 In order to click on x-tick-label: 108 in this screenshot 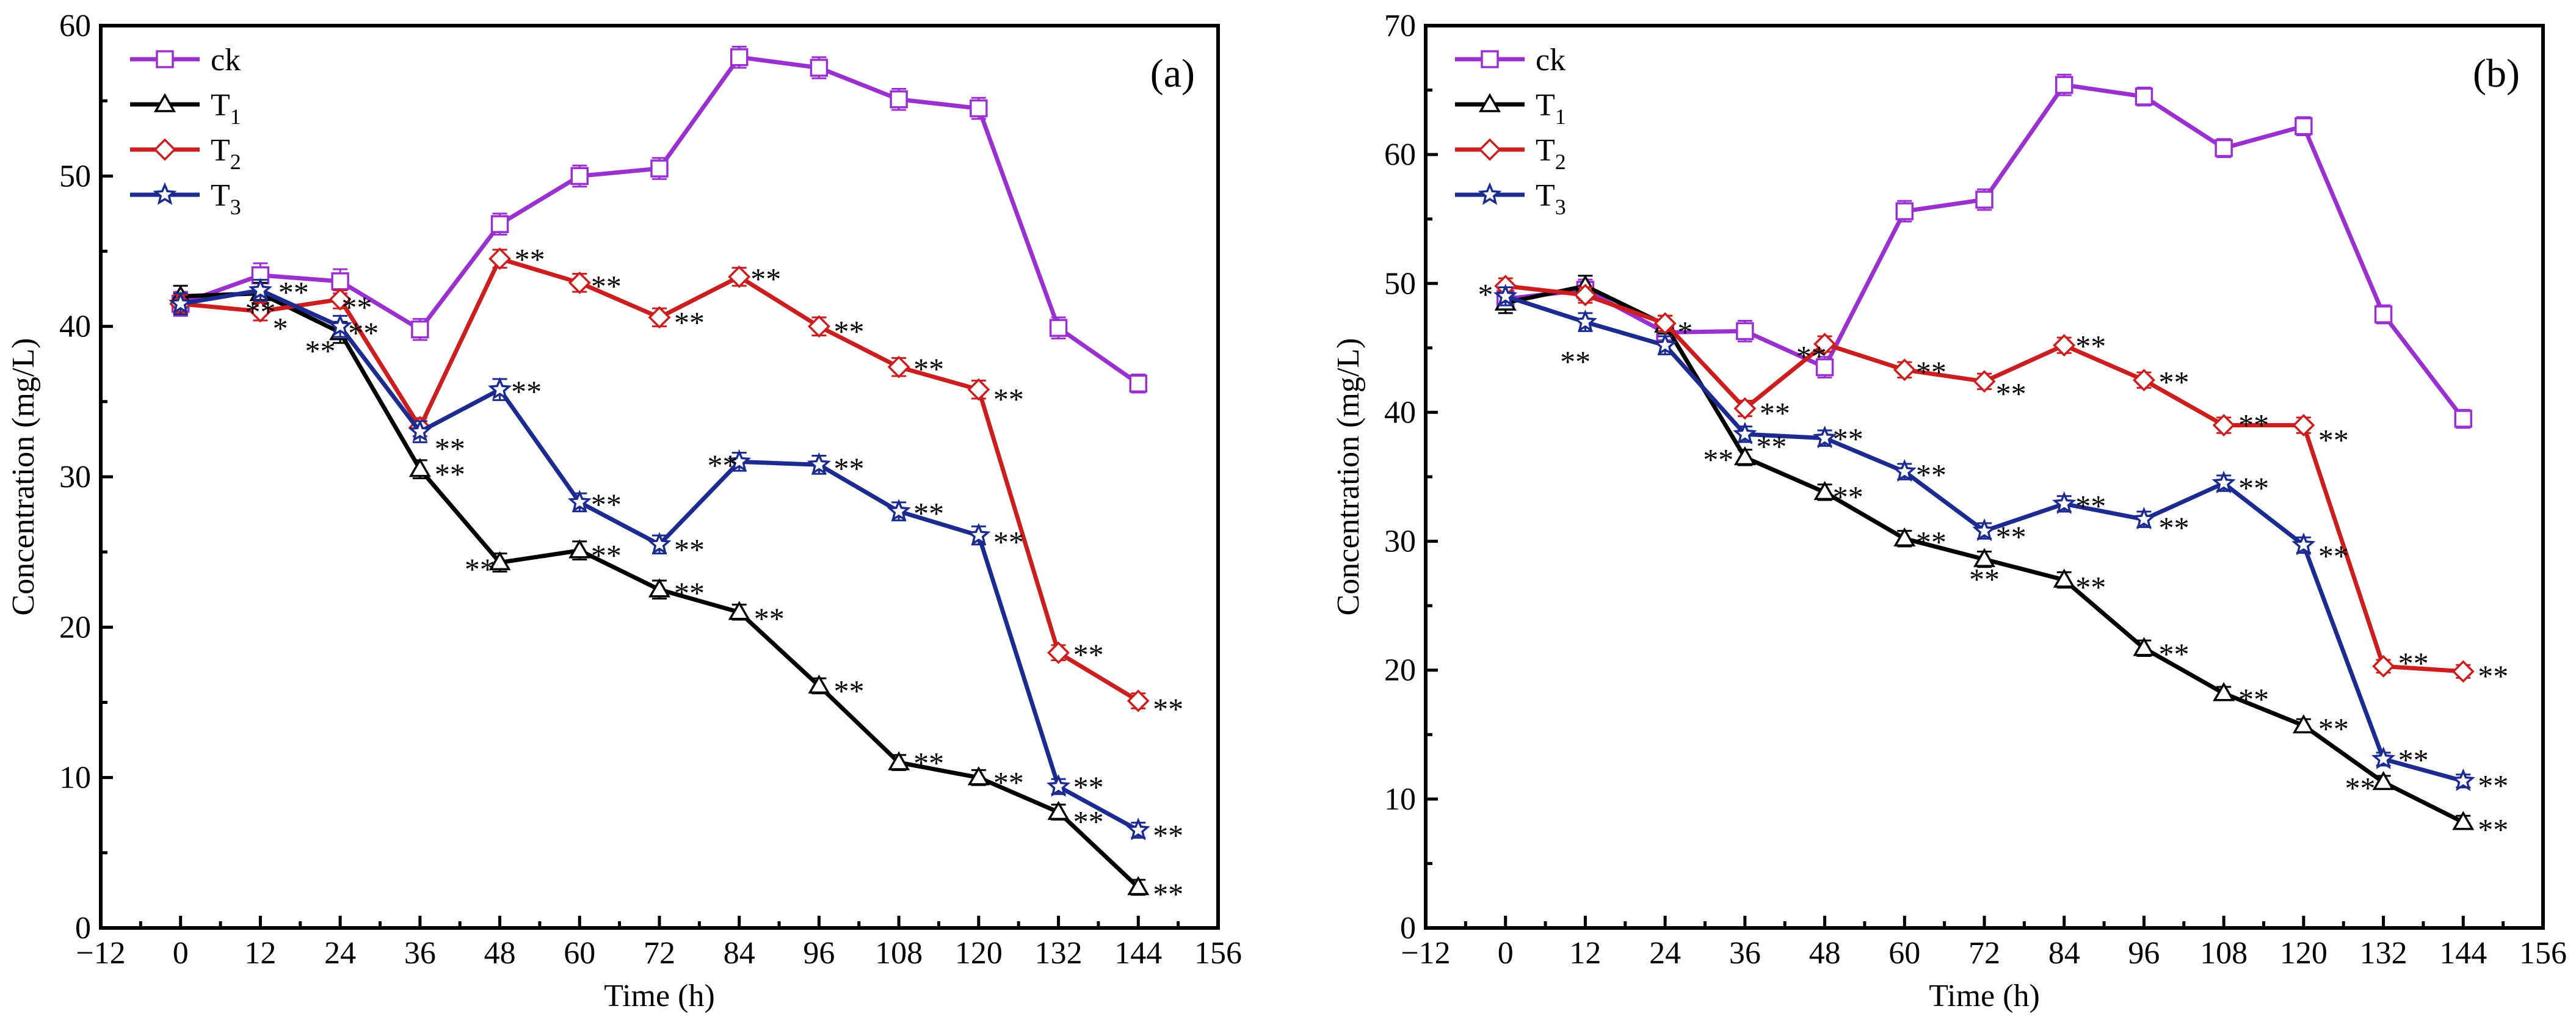, I will do `click(2224, 953)`.